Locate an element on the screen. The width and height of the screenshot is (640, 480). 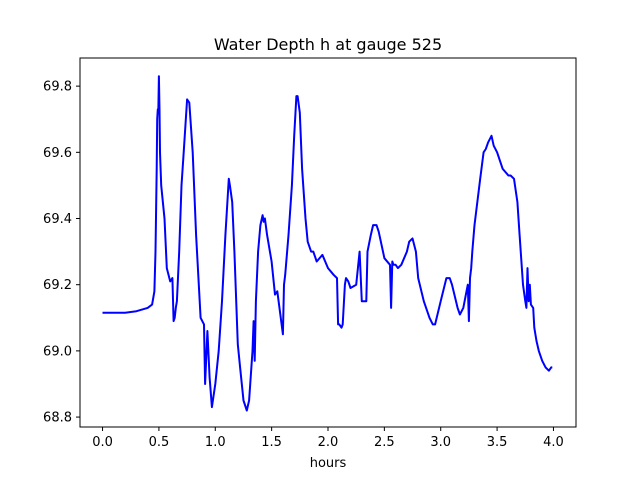
x-tick-label: 4.0 is located at coordinates (553, 442).